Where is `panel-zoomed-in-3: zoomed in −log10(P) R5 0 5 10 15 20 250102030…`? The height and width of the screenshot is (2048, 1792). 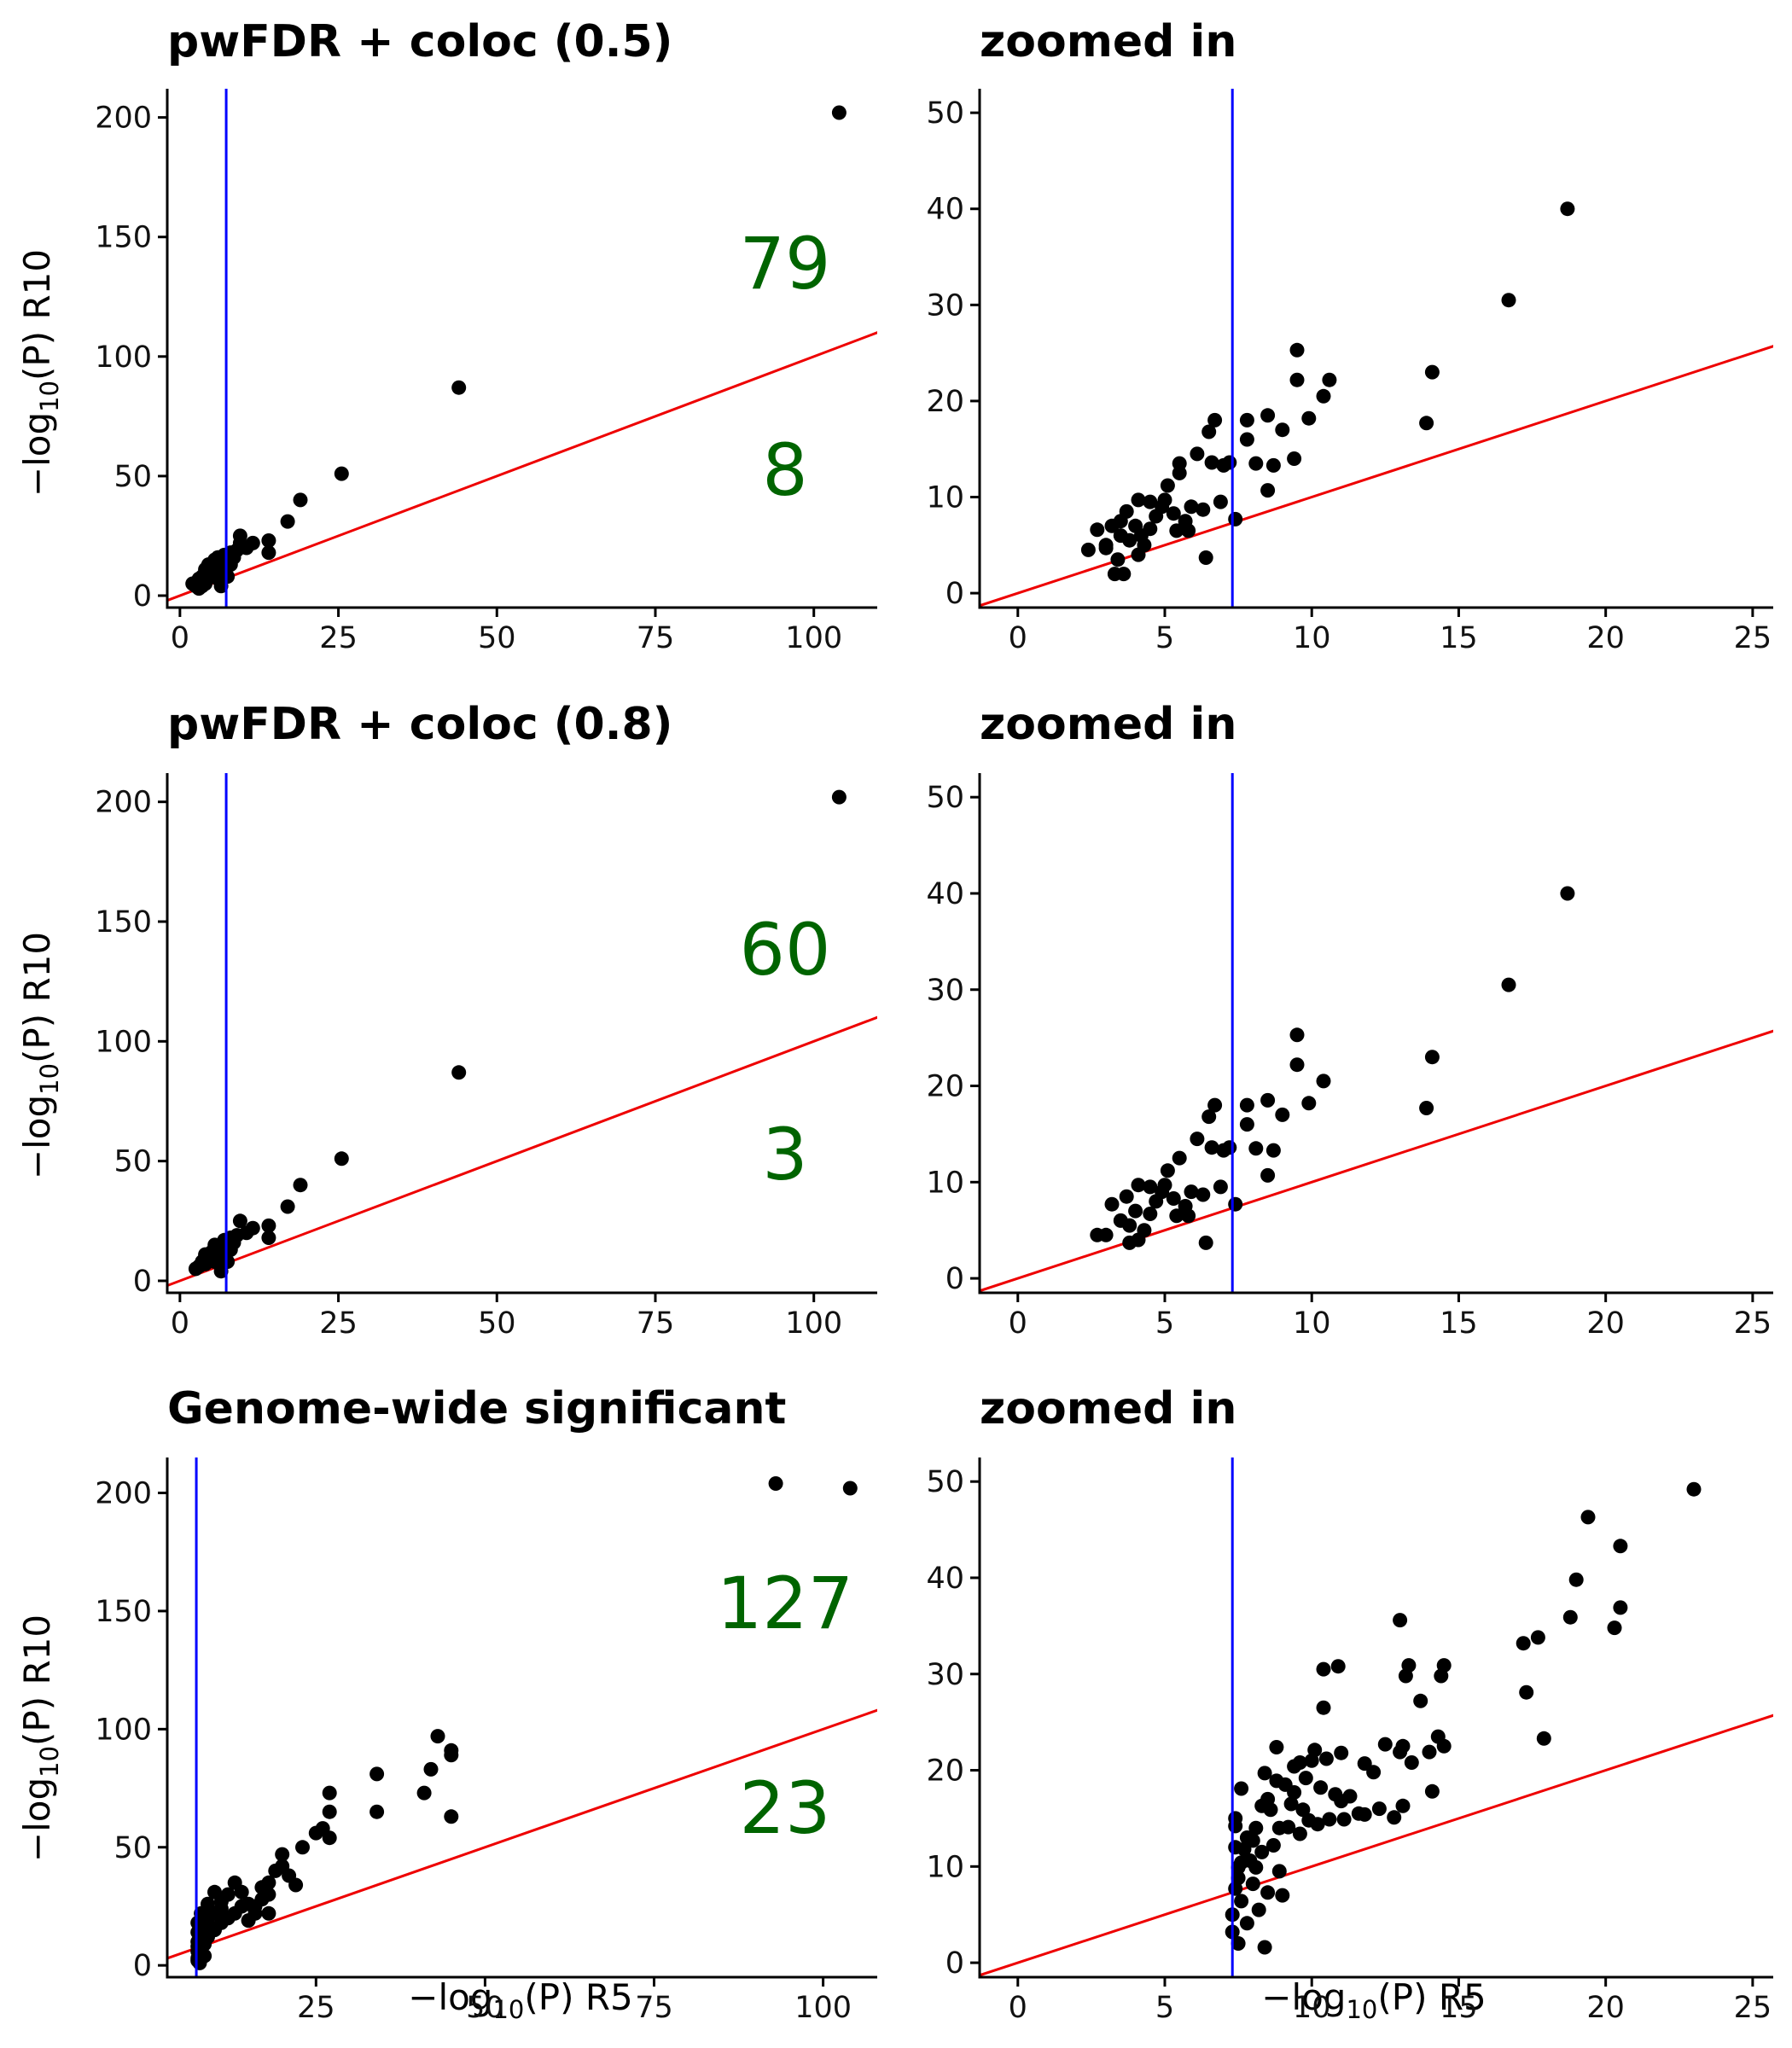 panel-zoomed-in-3: zoomed in −log10(P) R5 0 5 10 15 20 250102030… is located at coordinates (1349, 1704).